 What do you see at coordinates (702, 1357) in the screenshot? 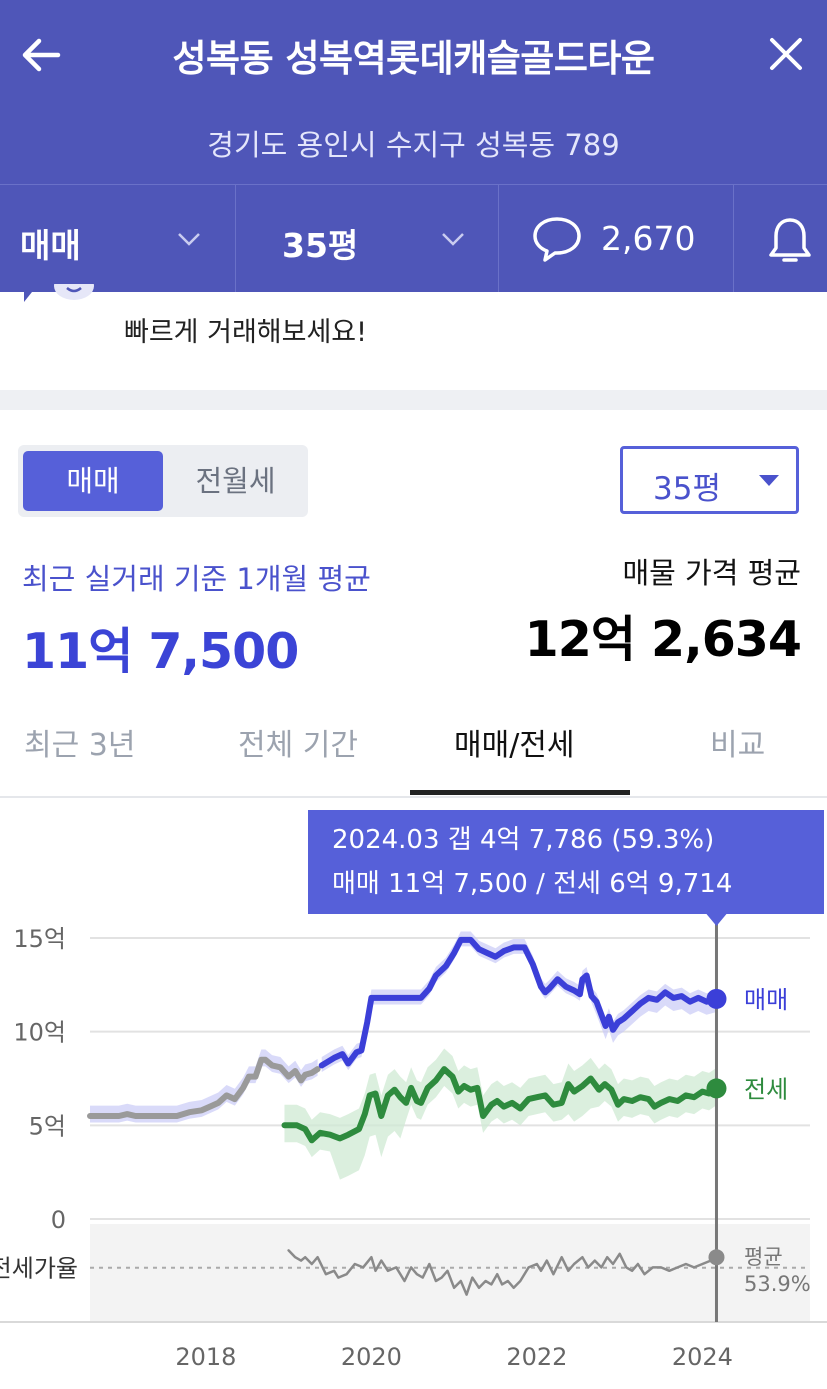
I see `x-tick-label: 2024` at bounding box center [702, 1357].